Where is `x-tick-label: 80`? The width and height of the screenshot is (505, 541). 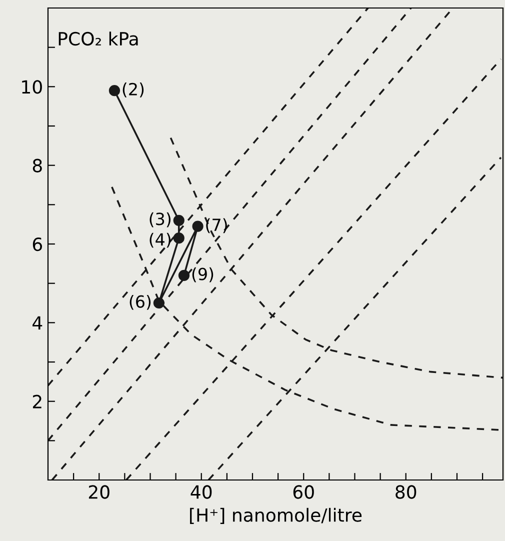 x-tick-label: 80 is located at coordinates (406, 492).